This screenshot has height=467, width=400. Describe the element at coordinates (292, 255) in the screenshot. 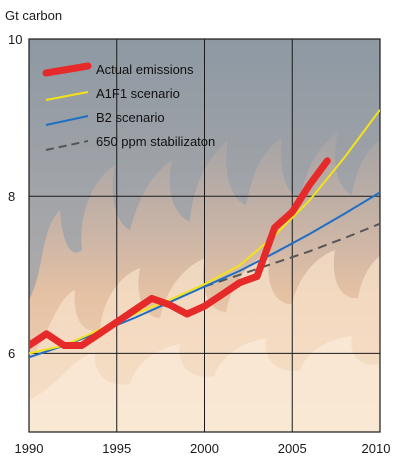

I see `series-650ppm-line` at that location.